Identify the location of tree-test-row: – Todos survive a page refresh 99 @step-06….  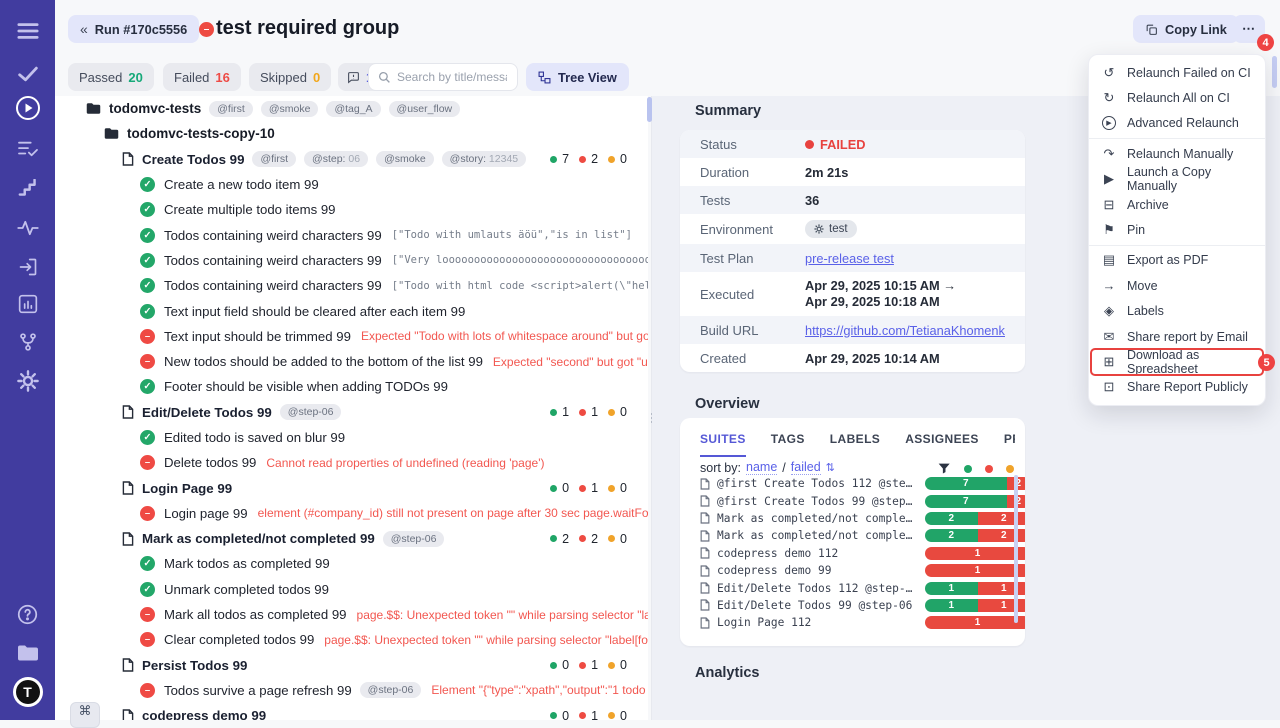
(351, 690).